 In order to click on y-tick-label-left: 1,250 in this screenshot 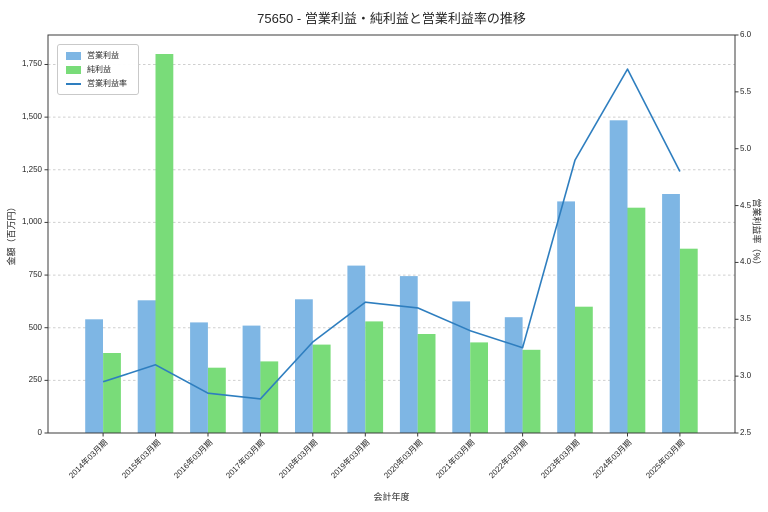, I will do `click(31, 169)`.